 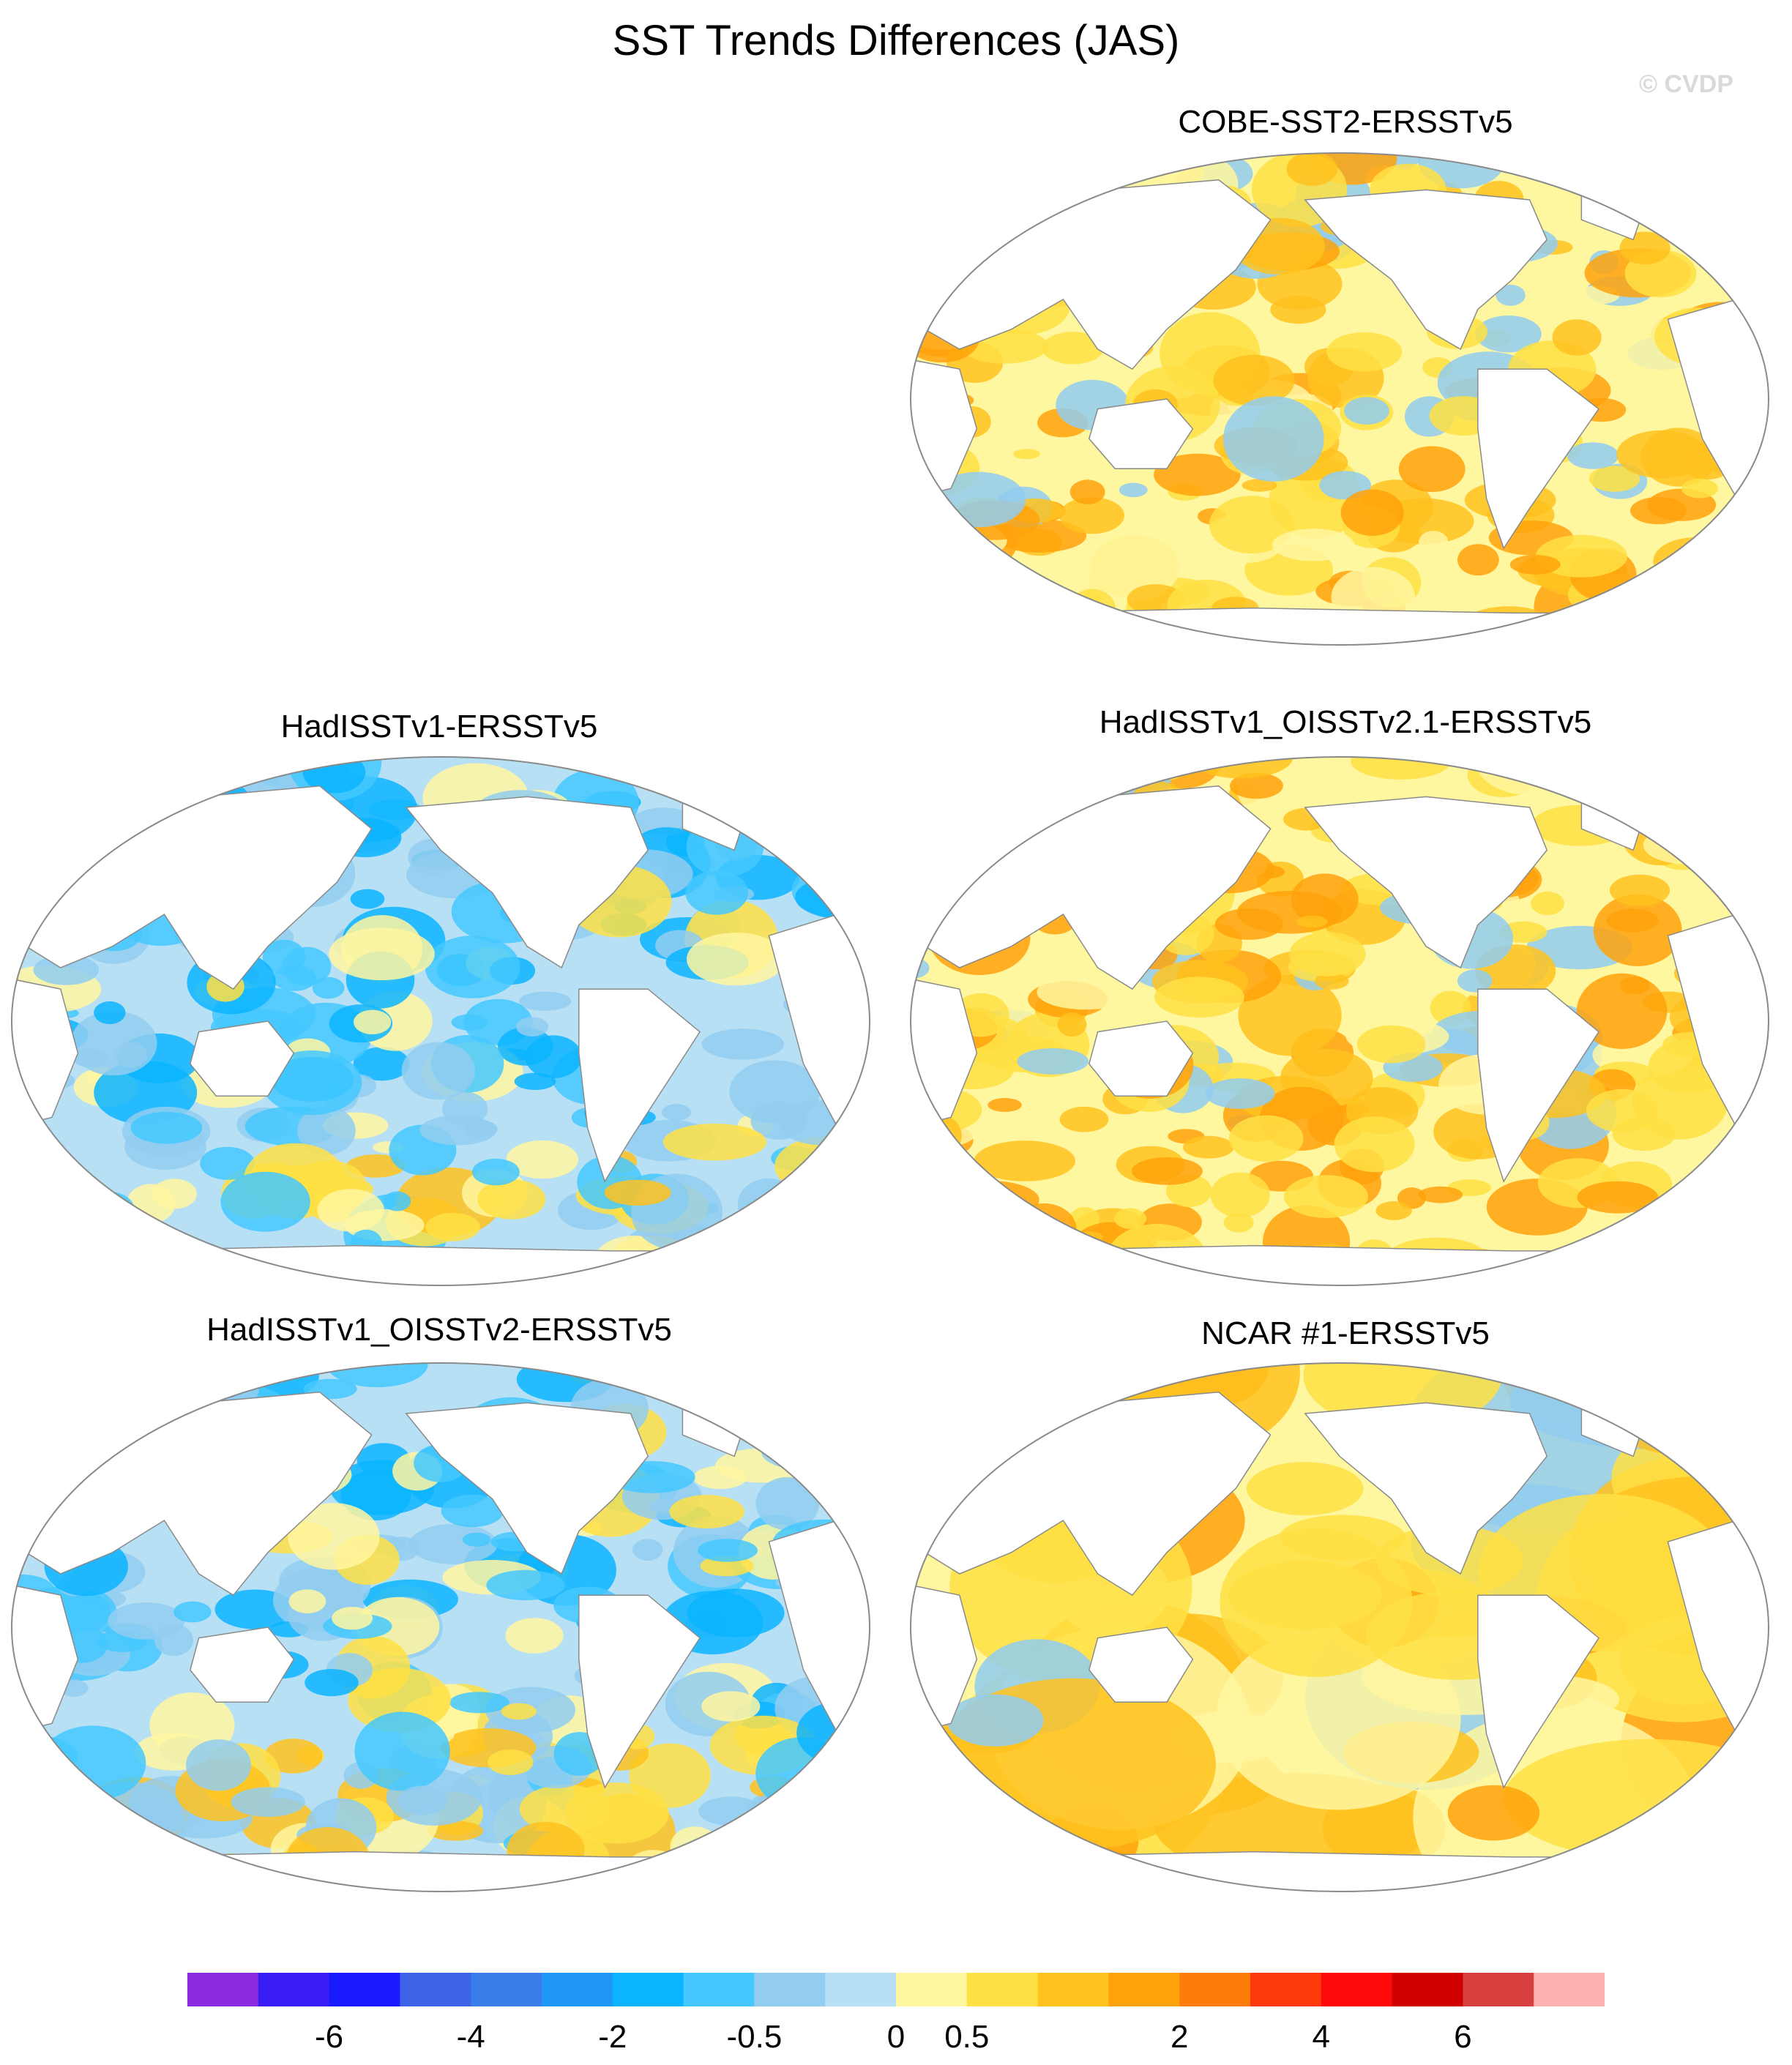 What do you see at coordinates (1179, 2037) in the screenshot?
I see `colorbar-tick-label: 2` at bounding box center [1179, 2037].